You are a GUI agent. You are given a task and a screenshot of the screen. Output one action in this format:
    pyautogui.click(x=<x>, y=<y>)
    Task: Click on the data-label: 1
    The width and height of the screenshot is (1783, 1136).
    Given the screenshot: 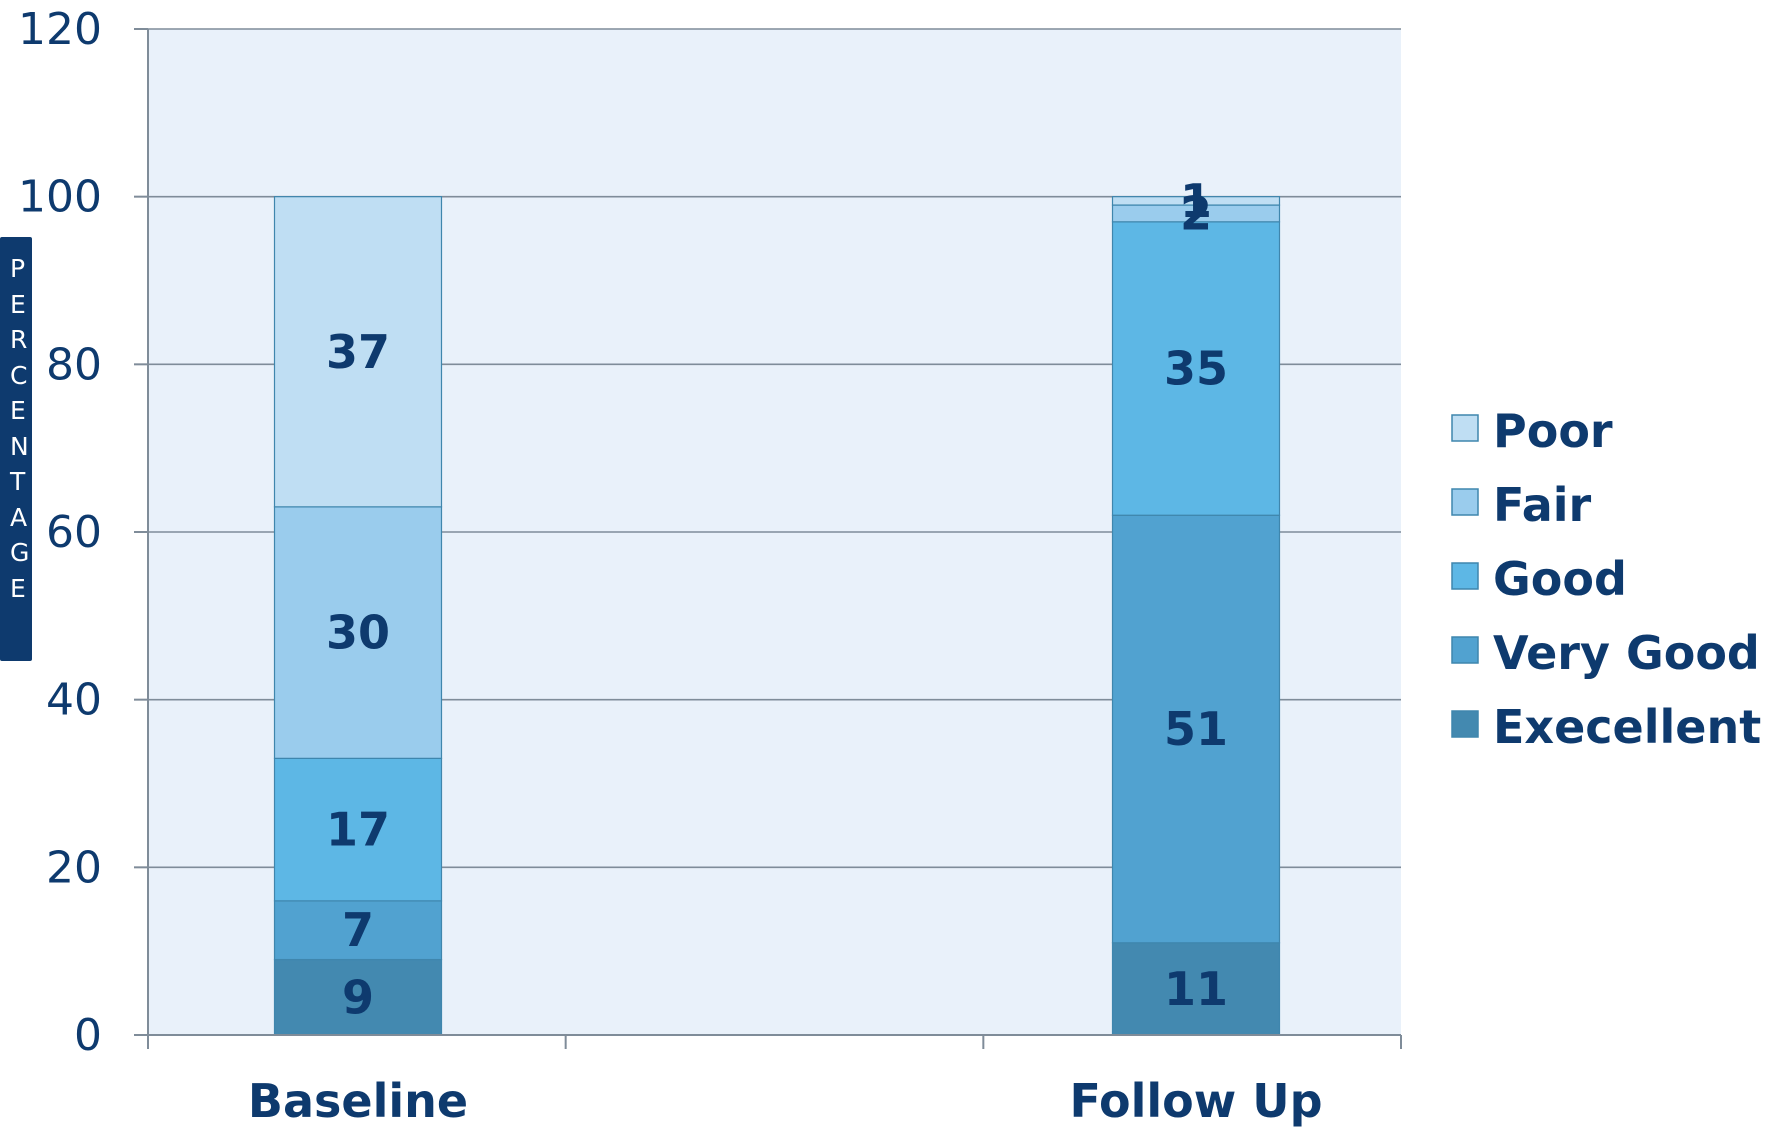 What is the action you would take?
    pyautogui.click(x=1196, y=201)
    